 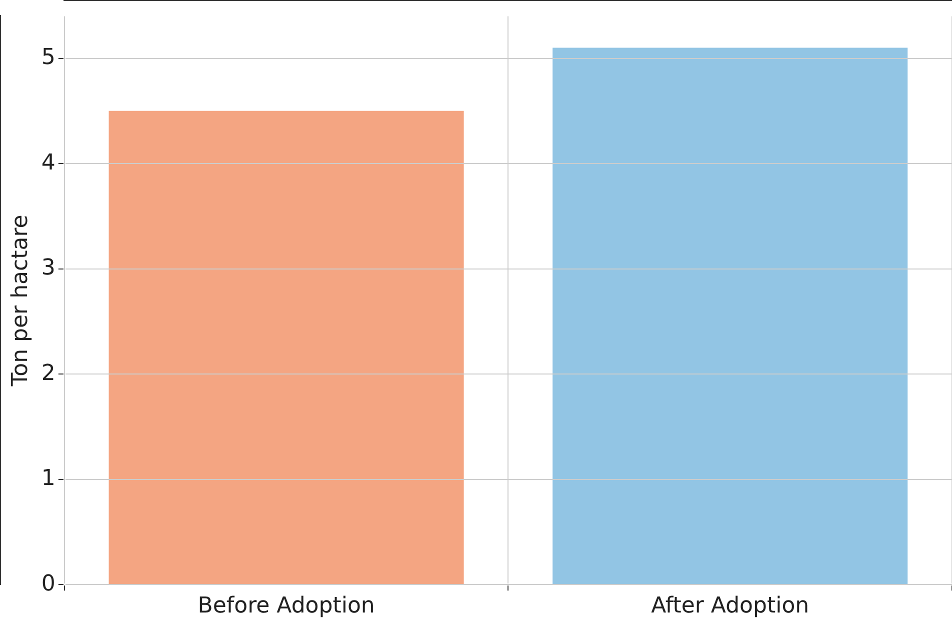 What do you see at coordinates (48, 57) in the screenshot?
I see `y-tick-label: 5` at bounding box center [48, 57].